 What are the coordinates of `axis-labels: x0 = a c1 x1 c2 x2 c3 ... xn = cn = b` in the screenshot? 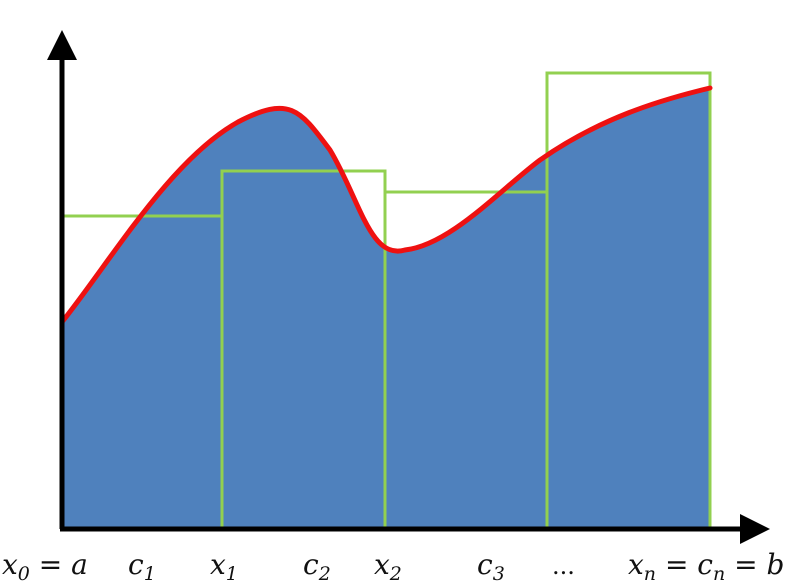 It's located at (393, 566).